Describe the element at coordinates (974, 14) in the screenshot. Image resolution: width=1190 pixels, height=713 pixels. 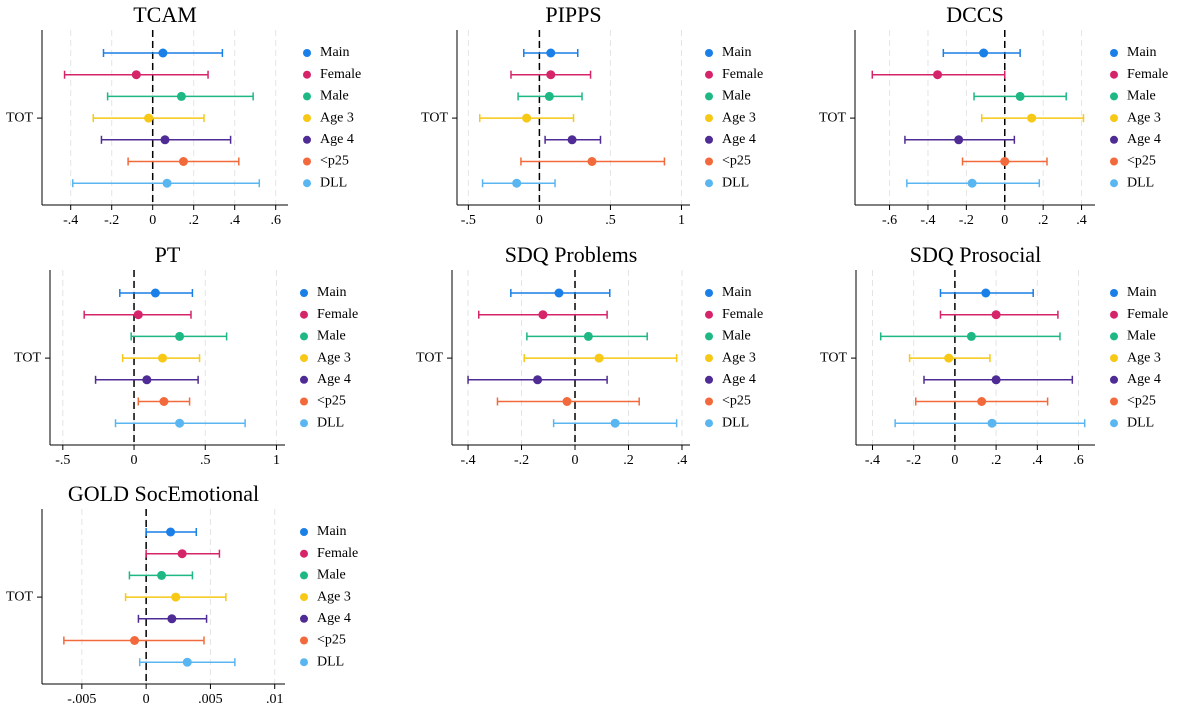
I see `panel-title: DCCS` at that location.